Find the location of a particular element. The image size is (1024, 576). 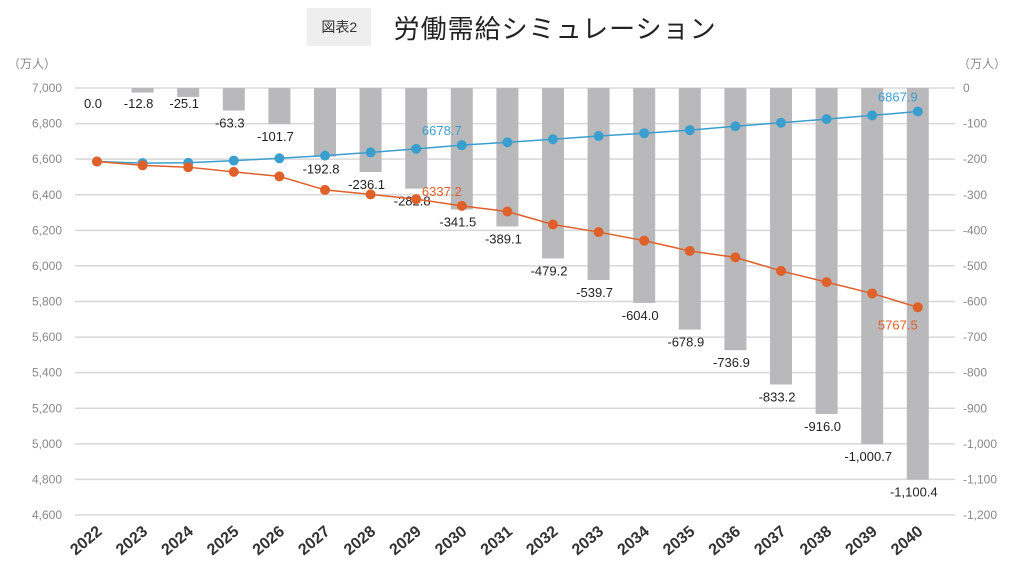

left-tick-label: 6,600 is located at coordinates (47, 159).